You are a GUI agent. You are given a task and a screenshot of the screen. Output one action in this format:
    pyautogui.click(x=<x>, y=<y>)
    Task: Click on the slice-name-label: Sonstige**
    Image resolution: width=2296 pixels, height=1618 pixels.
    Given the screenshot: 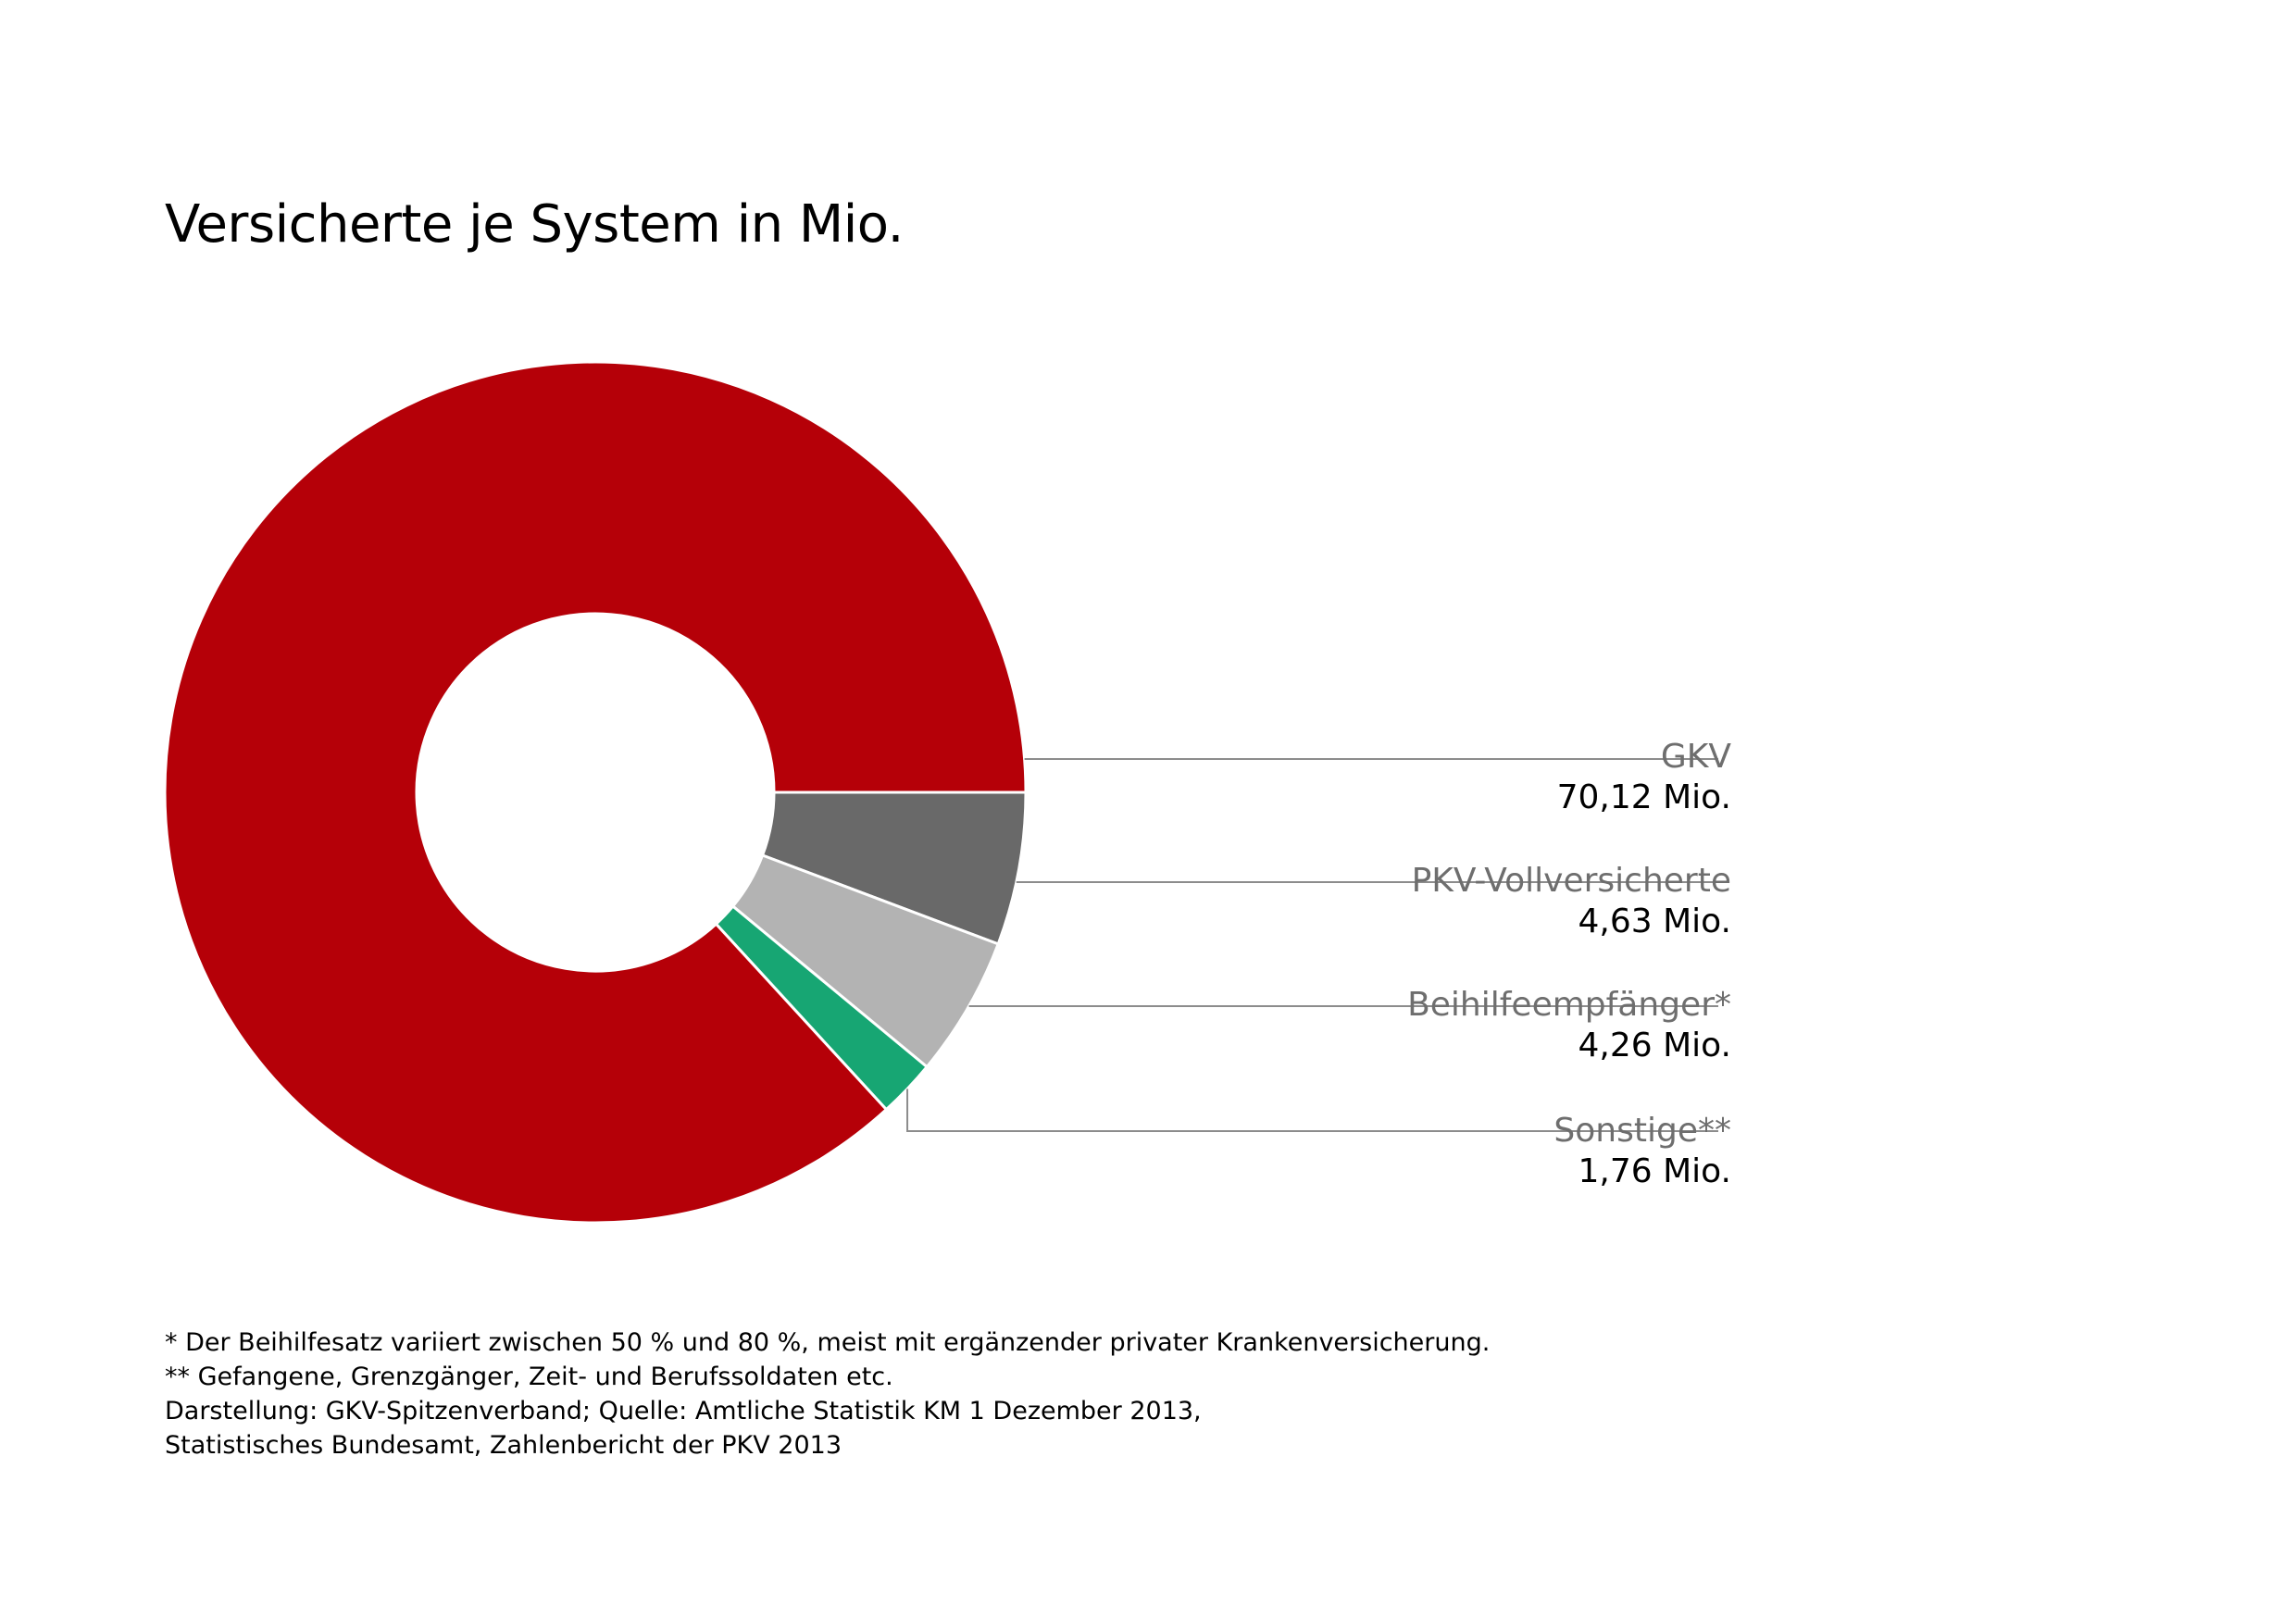 What is the action you would take?
    pyautogui.click(x=1642, y=1131)
    